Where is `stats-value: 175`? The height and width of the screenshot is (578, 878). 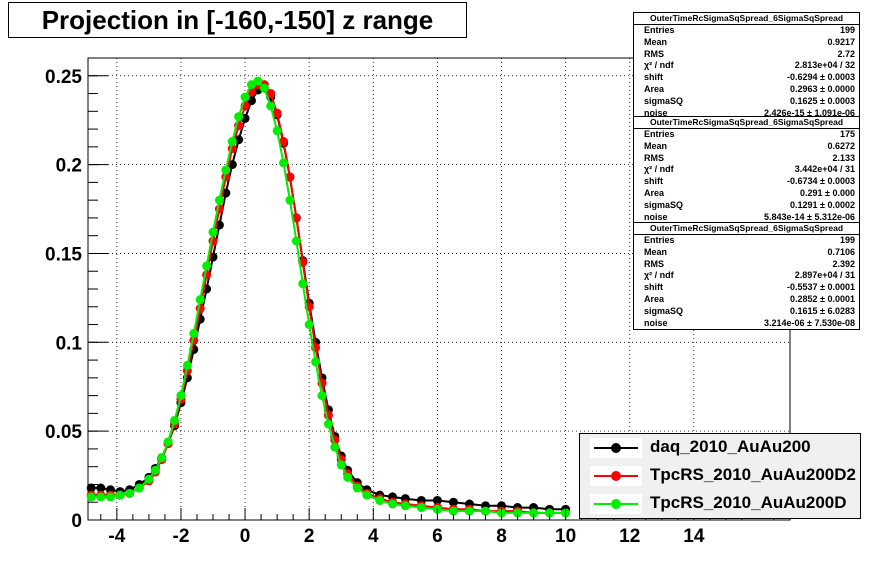
stats-value: 175 is located at coordinates (847, 134).